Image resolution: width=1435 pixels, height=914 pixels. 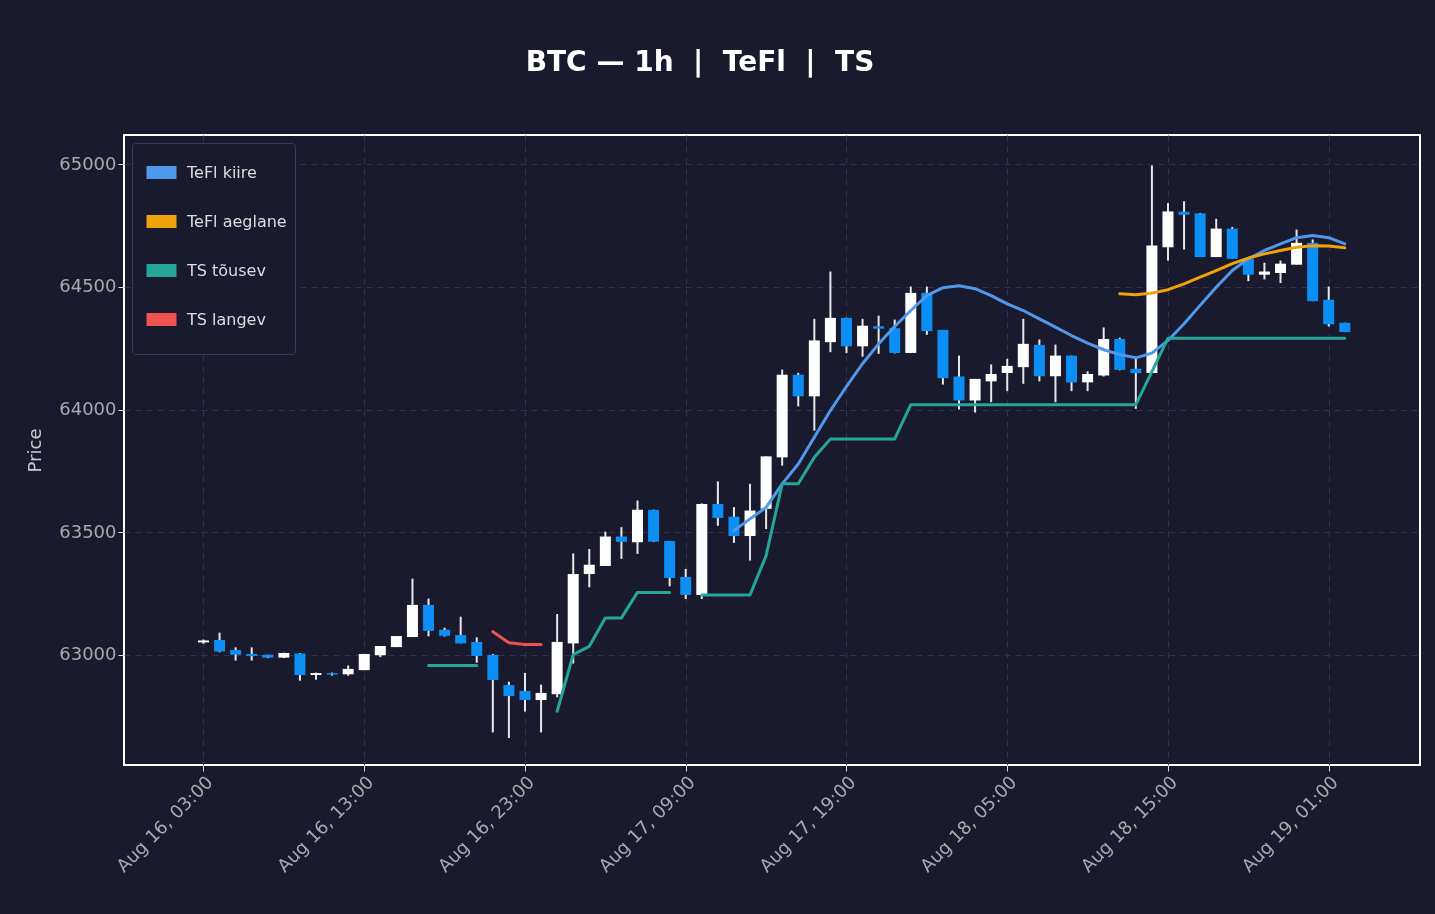 I want to click on legend-label: TeFl kiire, so click(x=221, y=172).